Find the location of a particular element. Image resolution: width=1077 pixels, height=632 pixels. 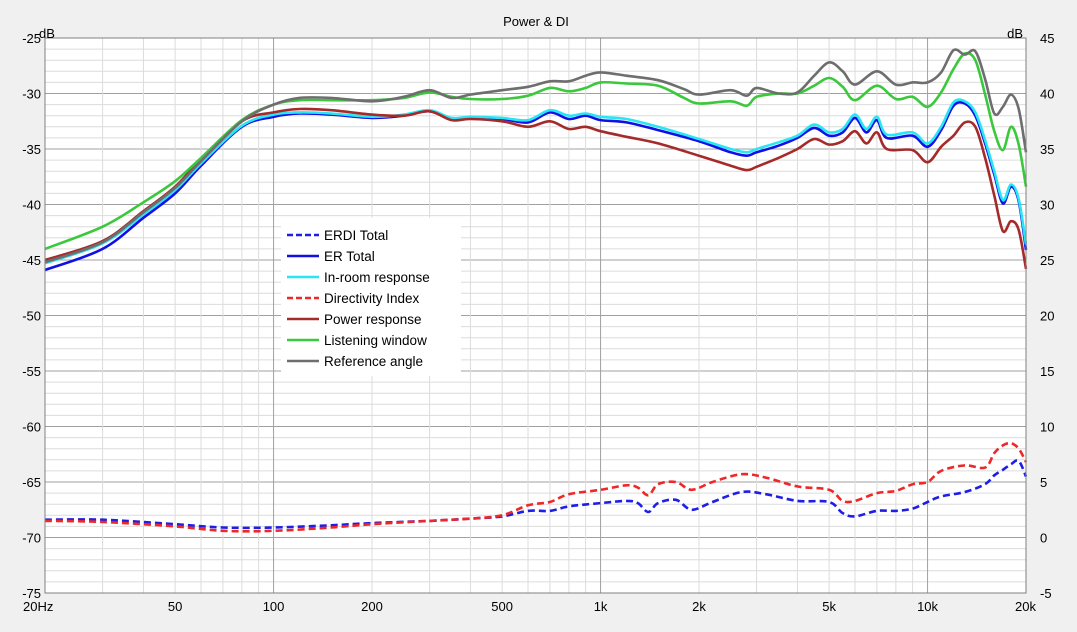

y-right-tick-label: 15 is located at coordinates (1047, 371).